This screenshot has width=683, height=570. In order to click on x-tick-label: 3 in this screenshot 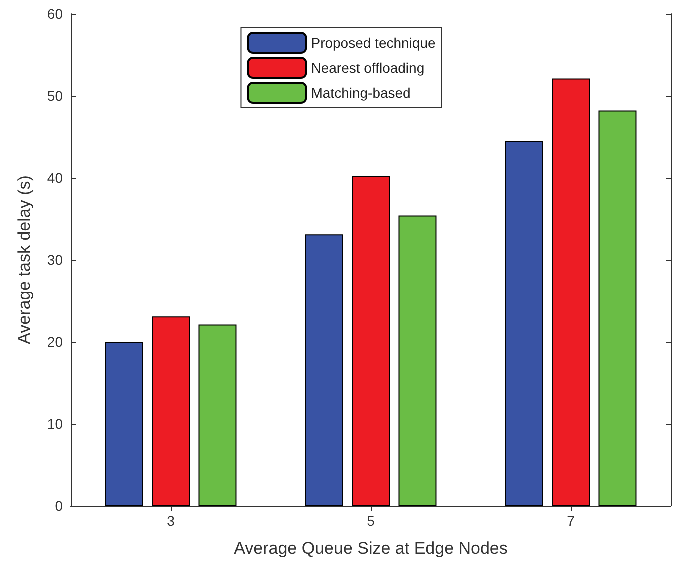, I will do `click(171, 521)`.